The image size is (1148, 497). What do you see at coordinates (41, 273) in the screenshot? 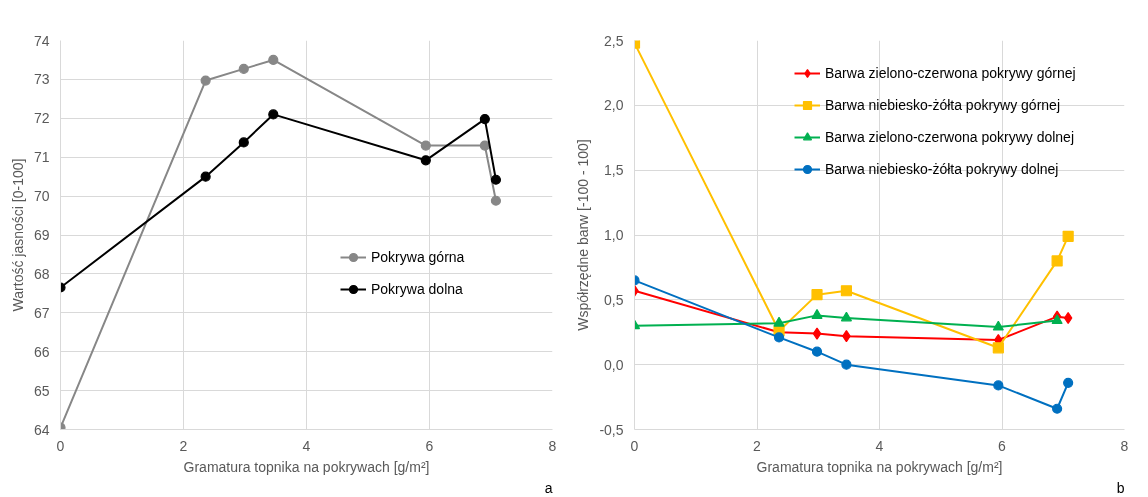
I see `y-tick-label: 68` at bounding box center [41, 273].